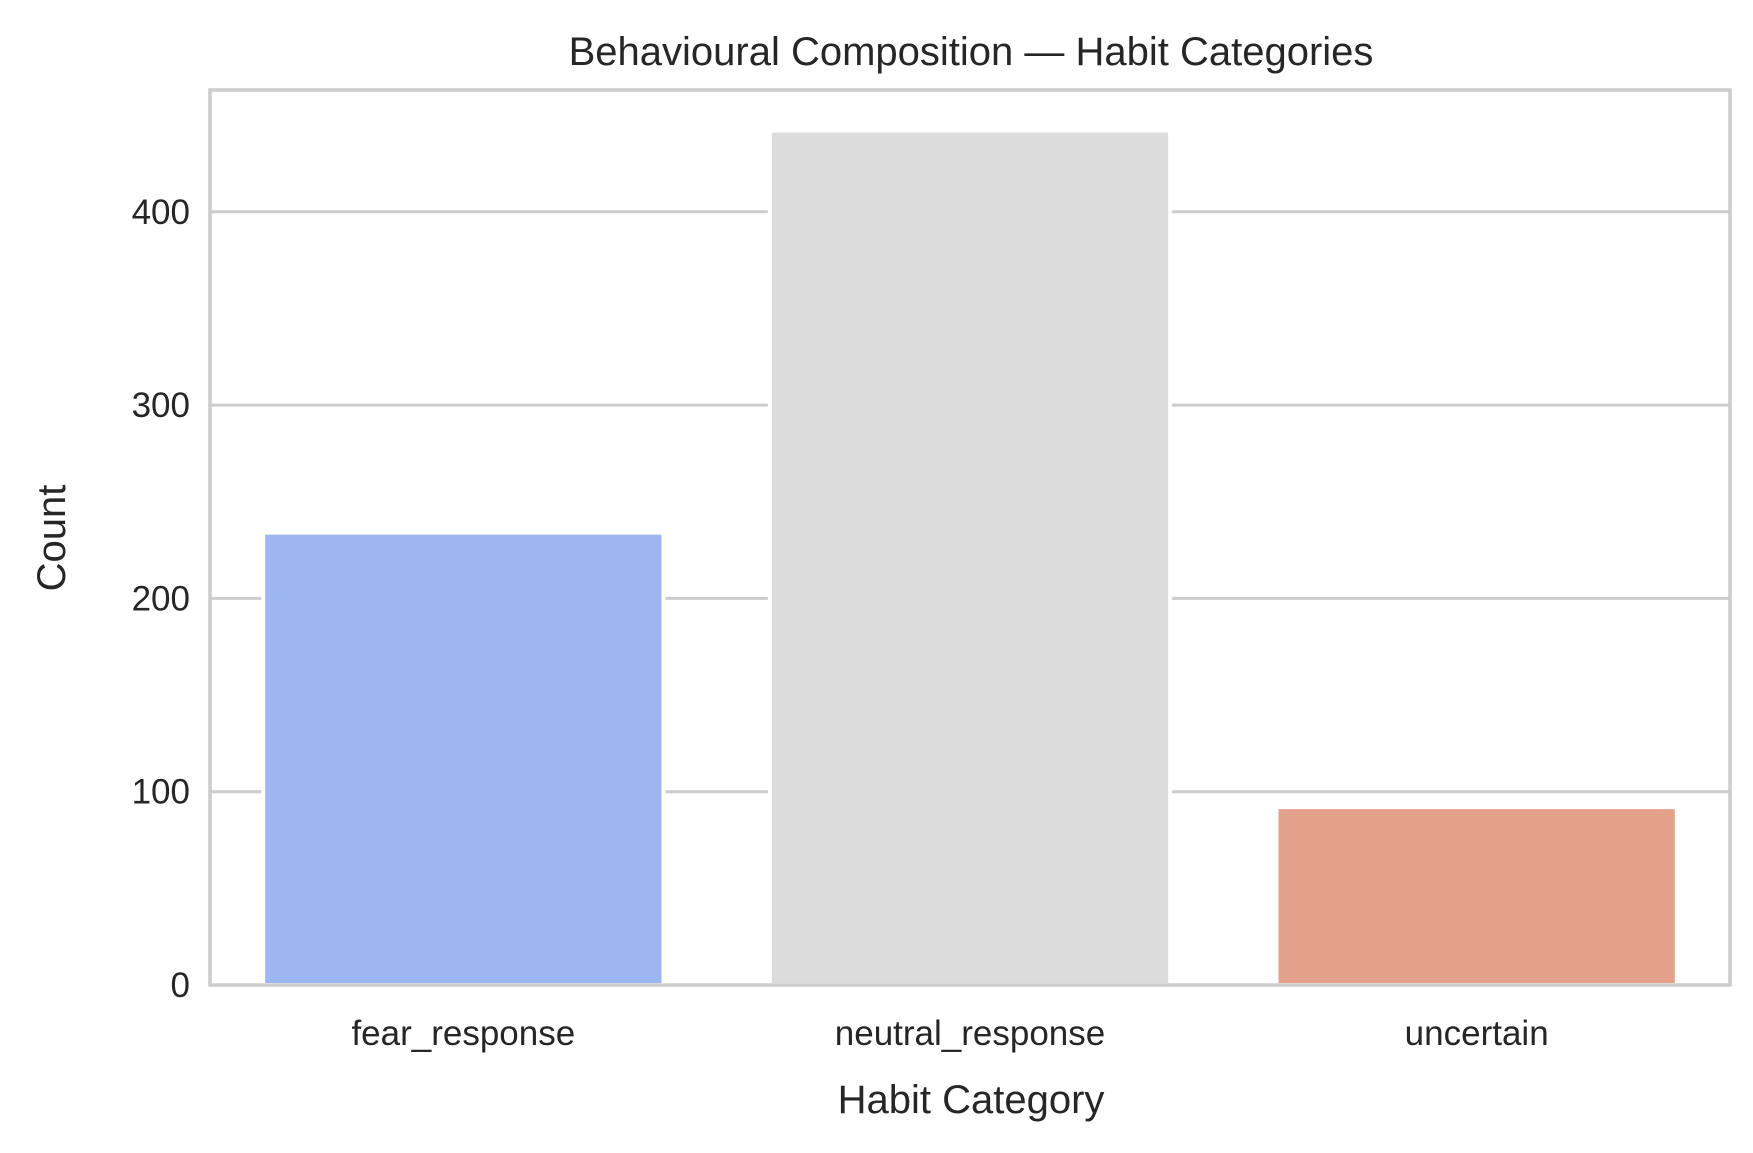  I want to click on x-tick-label: fear_response, so click(463, 1033).